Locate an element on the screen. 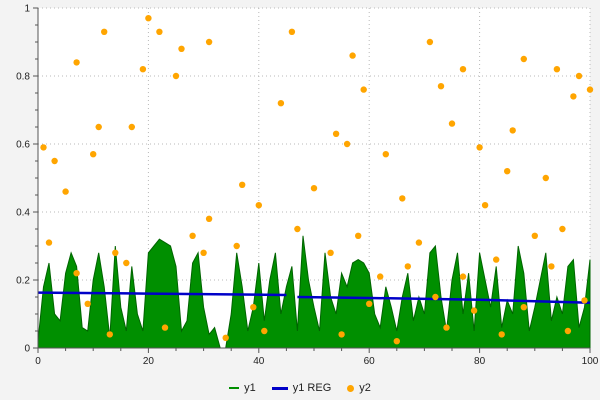  y1-reg-line-swatch is located at coordinates (279, 388).